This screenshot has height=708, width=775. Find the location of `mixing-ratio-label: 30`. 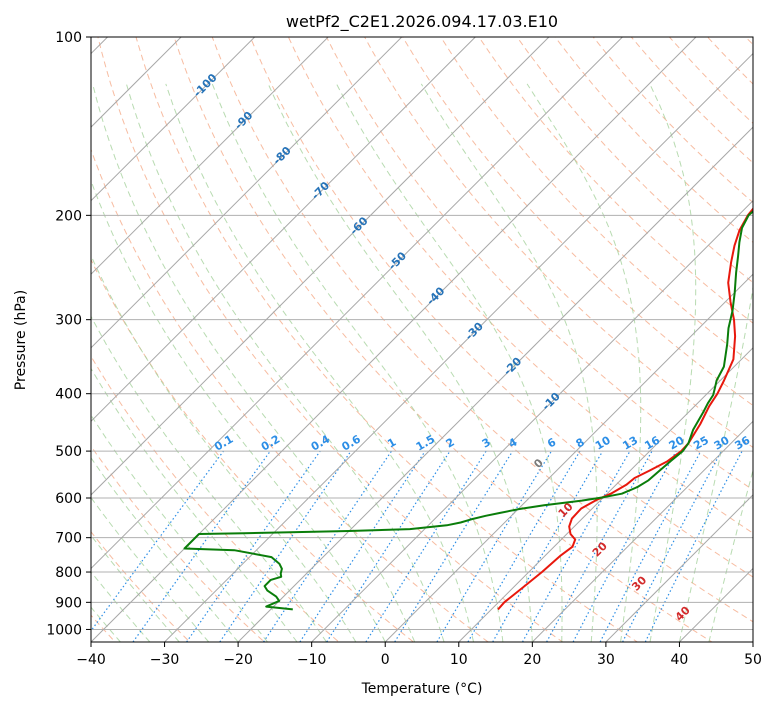

mixing-ratio-label: 30 is located at coordinates (722, 442).